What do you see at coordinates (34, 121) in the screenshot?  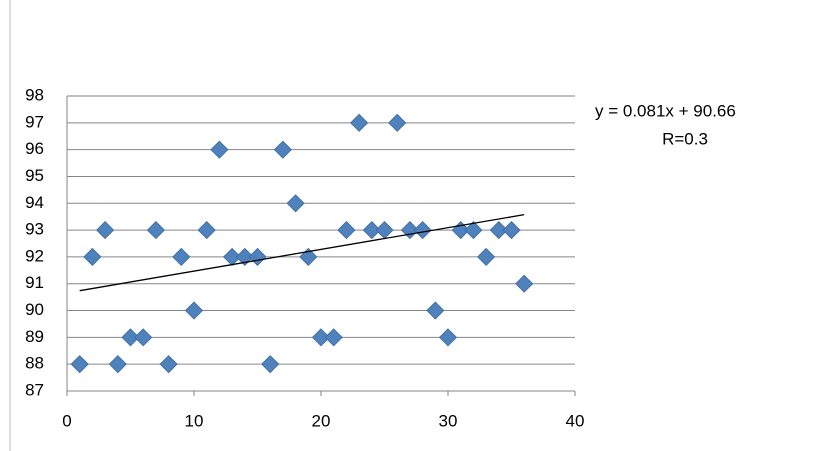 I see `y-tick-label: 97` at bounding box center [34, 121].